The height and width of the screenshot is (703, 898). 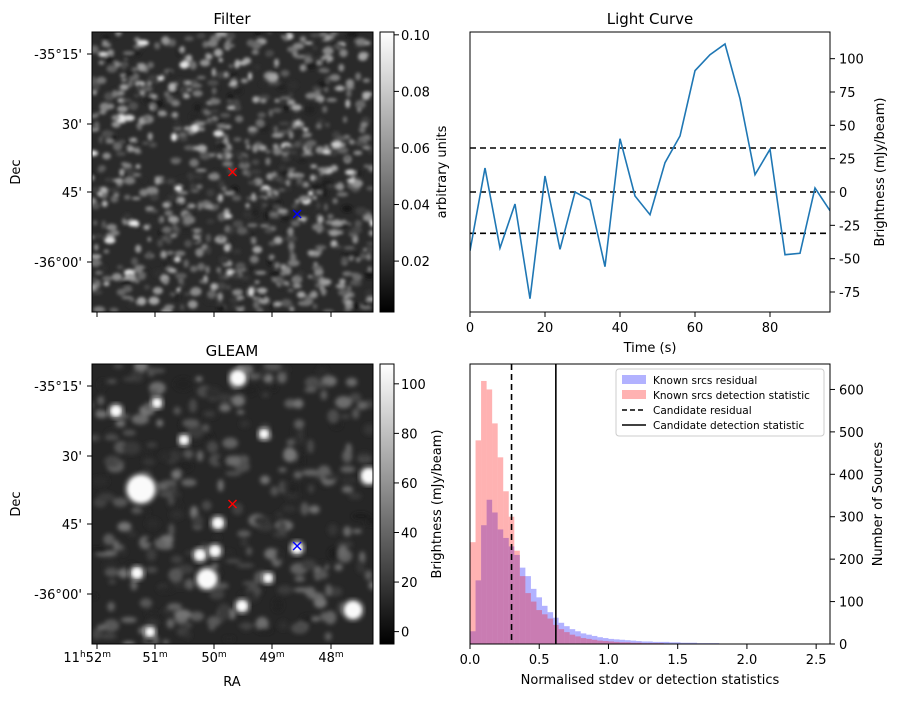 What do you see at coordinates (415, 262) in the screenshot?
I see `colorbar-tick-label: 0.02` at bounding box center [415, 262].